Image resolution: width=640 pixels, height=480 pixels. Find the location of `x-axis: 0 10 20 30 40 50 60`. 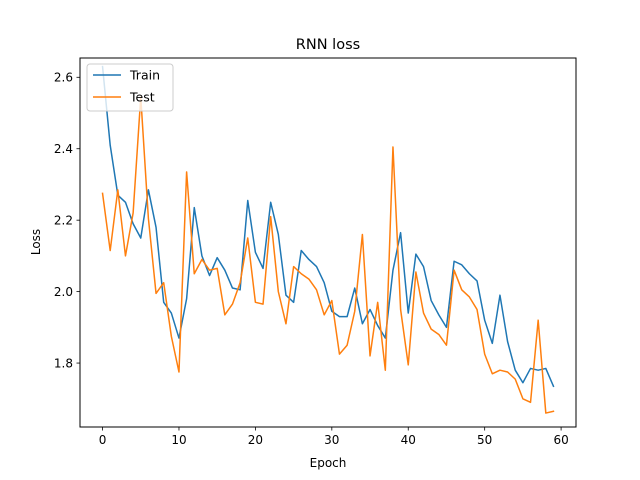

x-axis: 0 10 20 30 40 50 60 is located at coordinates (334, 437).